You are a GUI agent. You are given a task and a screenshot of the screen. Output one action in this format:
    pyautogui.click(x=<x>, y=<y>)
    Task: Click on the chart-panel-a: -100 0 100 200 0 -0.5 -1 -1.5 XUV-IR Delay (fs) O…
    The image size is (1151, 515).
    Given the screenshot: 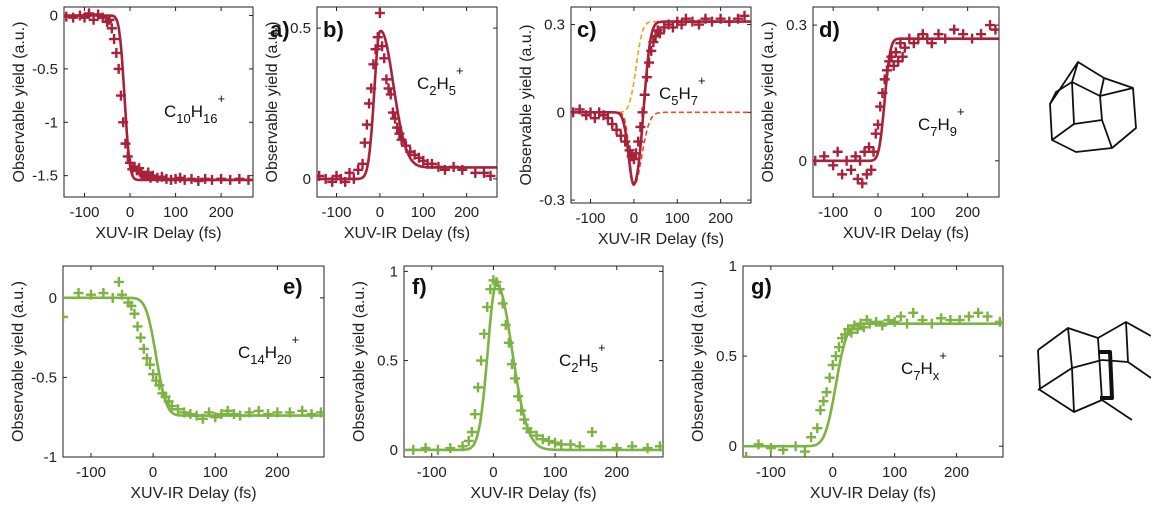 What is the action you would take?
    pyautogui.click(x=150, y=124)
    